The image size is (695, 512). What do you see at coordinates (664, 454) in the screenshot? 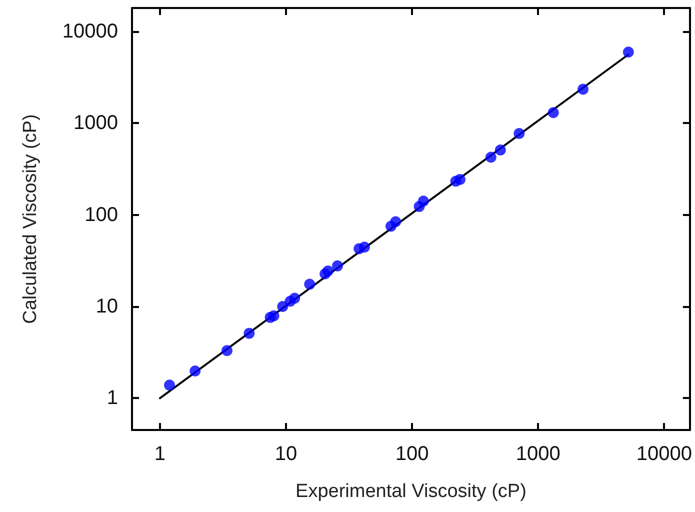
I see `x-tick-label: 10000` at bounding box center [664, 454].